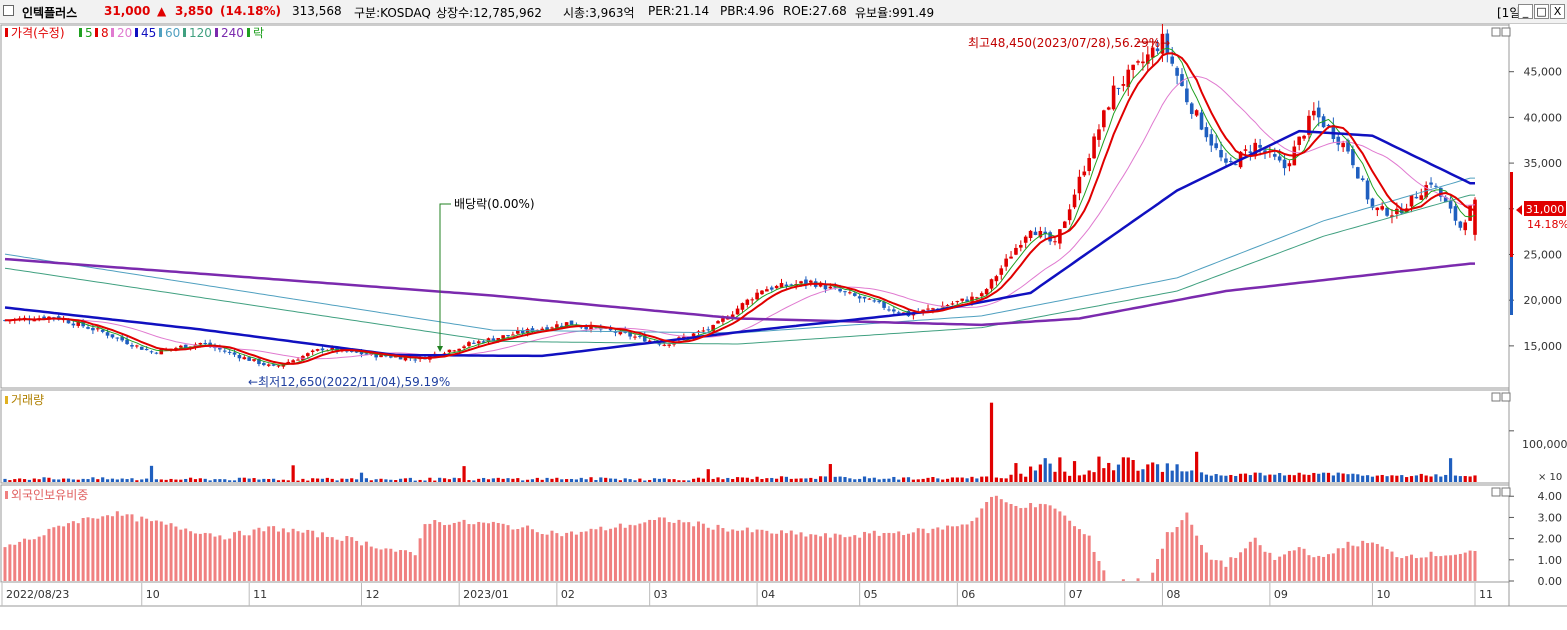  I want to click on volume-panel-controls, so click(1501, 397).